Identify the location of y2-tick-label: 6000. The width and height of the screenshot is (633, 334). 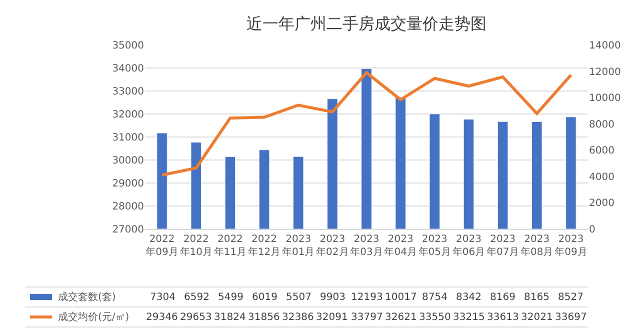
(601, 151).